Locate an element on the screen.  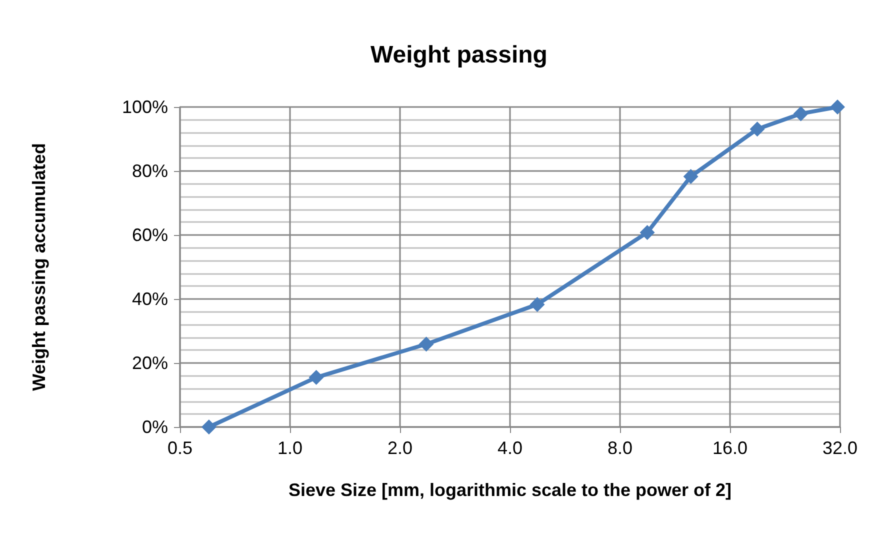
y-tick-label: 60% is located at coordinates (150, 235).